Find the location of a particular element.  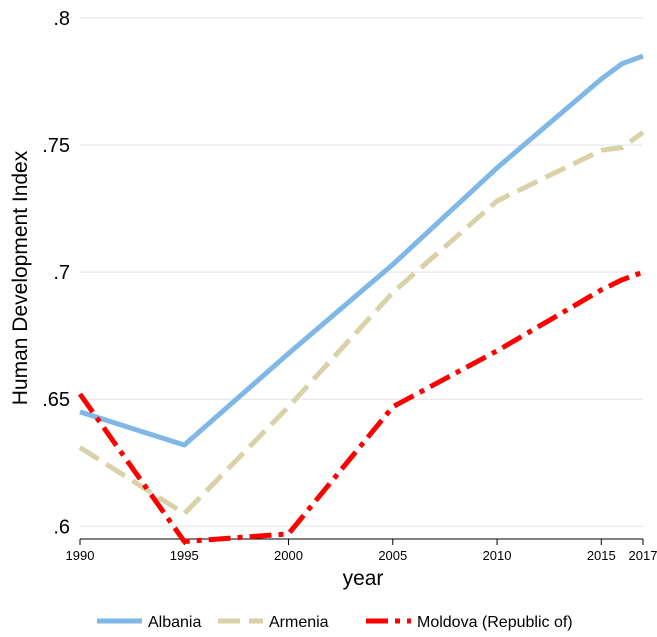

legend-label-2: Moldova (Republic of) is located at coordinates (495, 622).